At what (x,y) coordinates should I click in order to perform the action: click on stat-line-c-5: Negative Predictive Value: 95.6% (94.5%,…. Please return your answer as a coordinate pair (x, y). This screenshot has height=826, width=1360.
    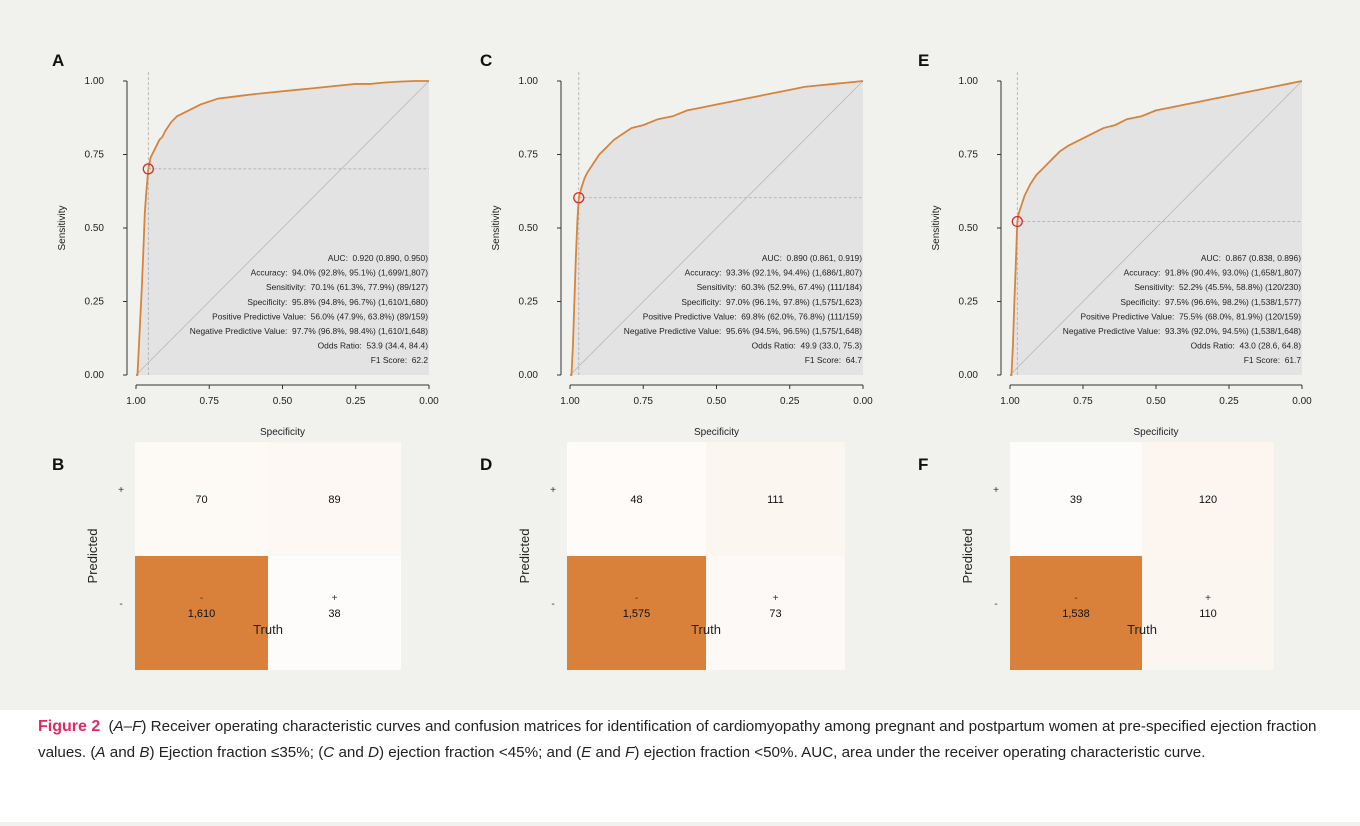
    Looking at the image, I should click on (743, 331).